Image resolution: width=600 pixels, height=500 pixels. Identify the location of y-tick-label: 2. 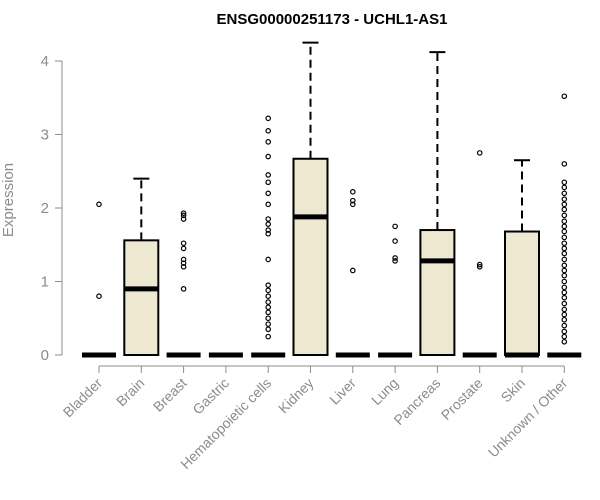
(45, 208).